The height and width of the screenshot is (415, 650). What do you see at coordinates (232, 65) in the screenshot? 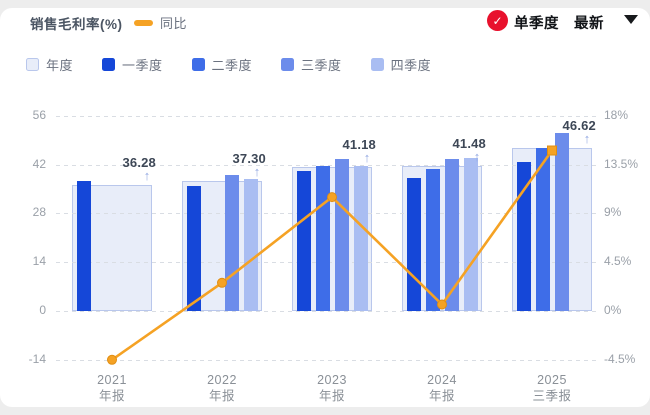
I see `legend-item-label: 二季度` at bounding box center [232, 65].